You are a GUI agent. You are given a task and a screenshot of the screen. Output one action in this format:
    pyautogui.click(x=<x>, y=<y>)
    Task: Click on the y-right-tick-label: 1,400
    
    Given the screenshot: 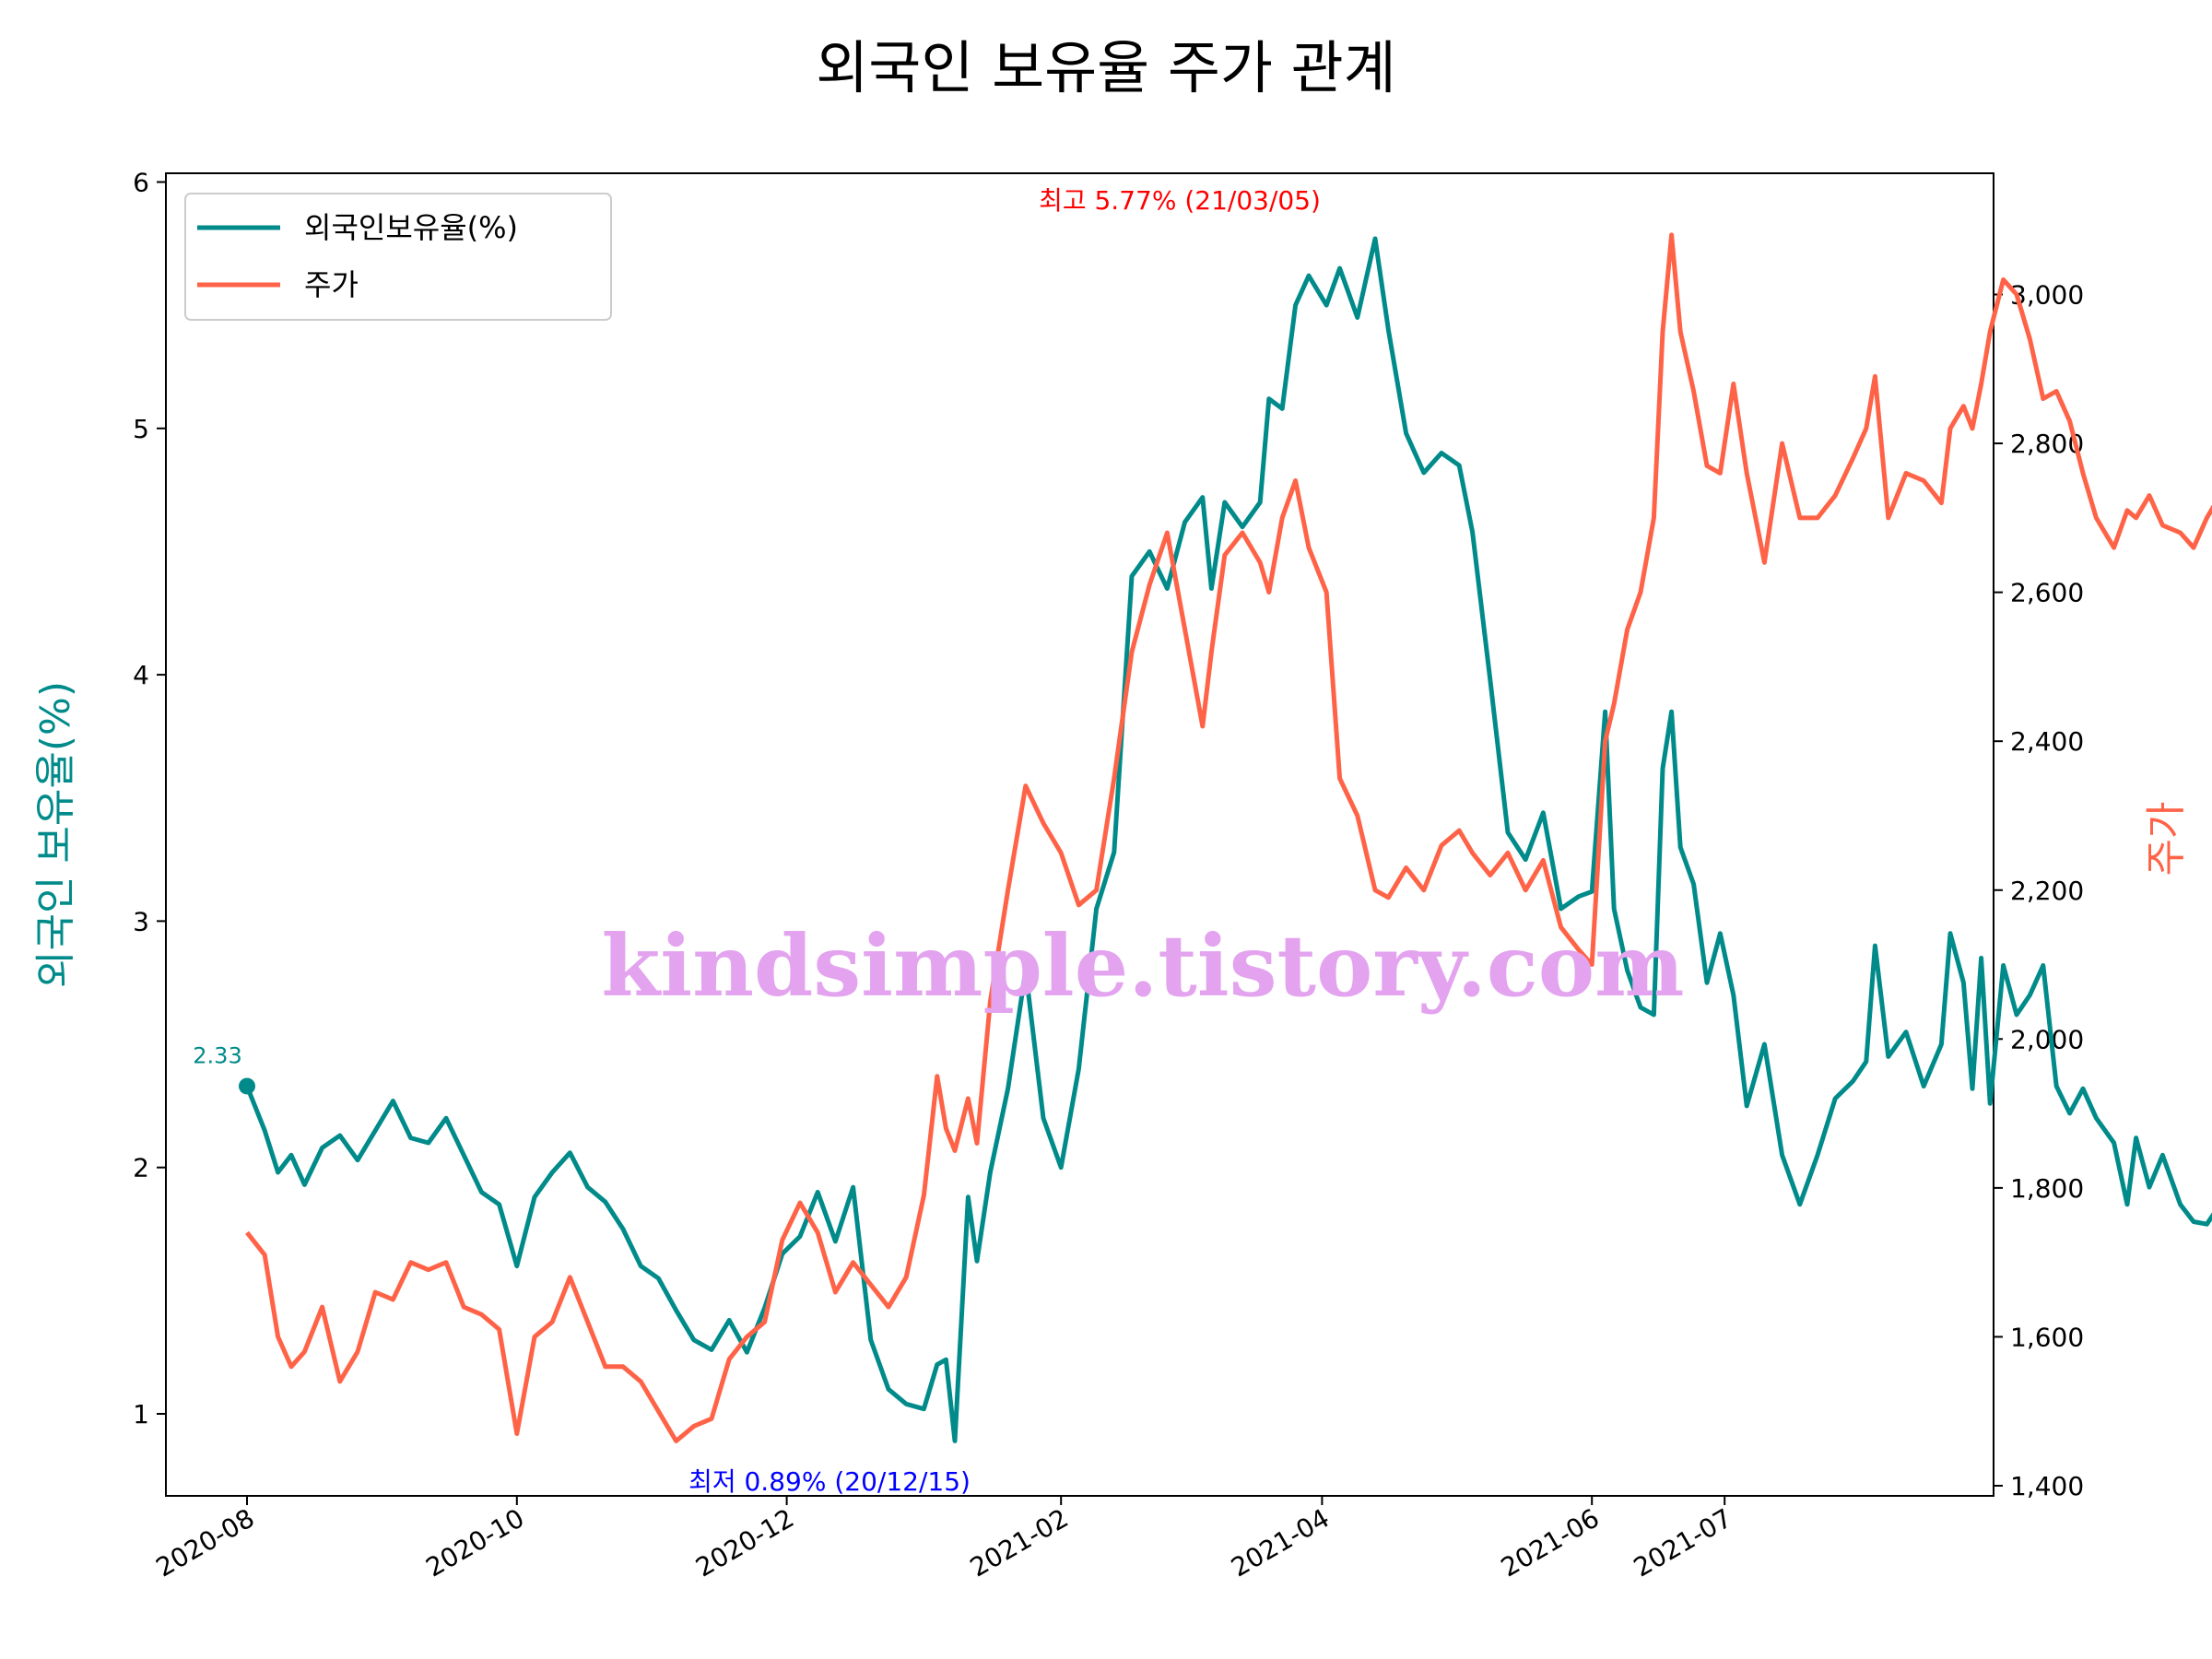 What is the action you would take?
    pyautogui.click(x=2047, y=1486)
    